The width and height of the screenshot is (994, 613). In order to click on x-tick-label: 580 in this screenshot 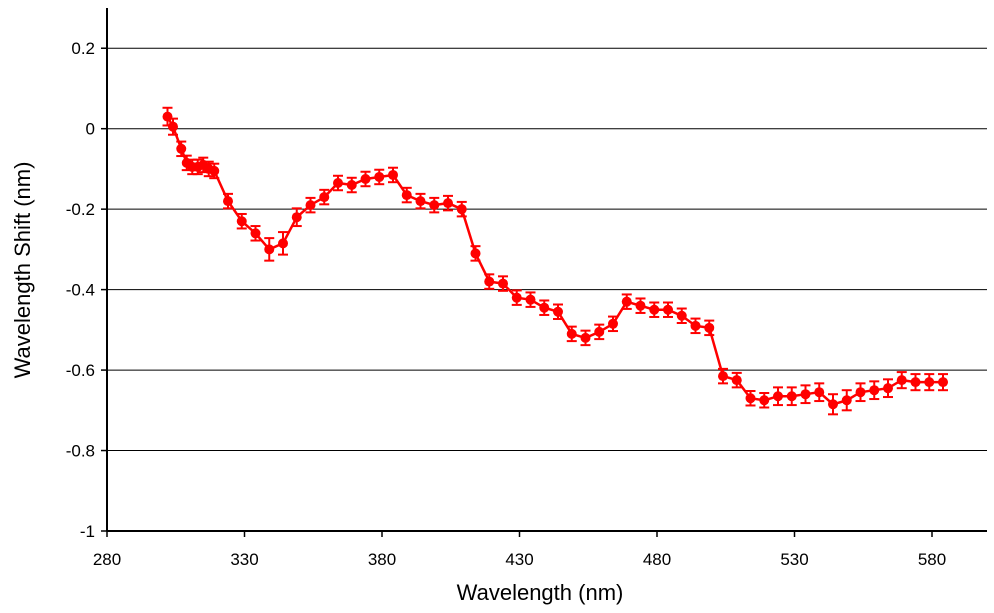, I will do `click(932, 559)`.